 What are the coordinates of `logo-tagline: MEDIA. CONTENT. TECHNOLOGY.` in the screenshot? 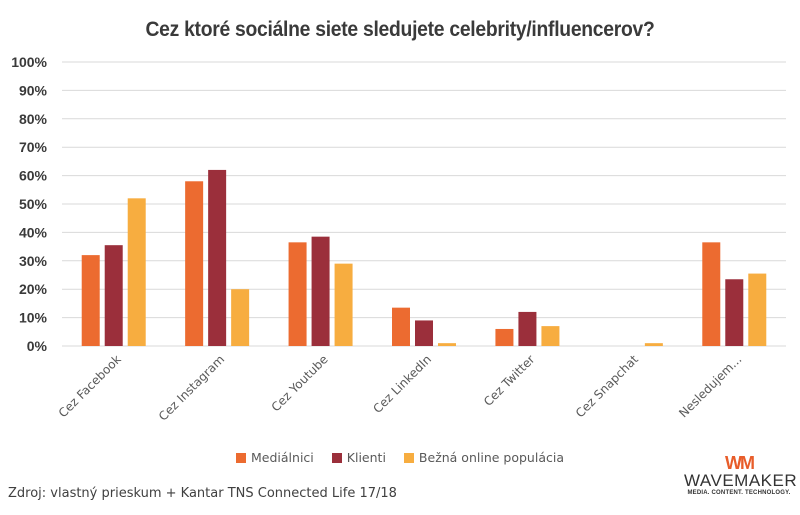 It's located at (739, 493).